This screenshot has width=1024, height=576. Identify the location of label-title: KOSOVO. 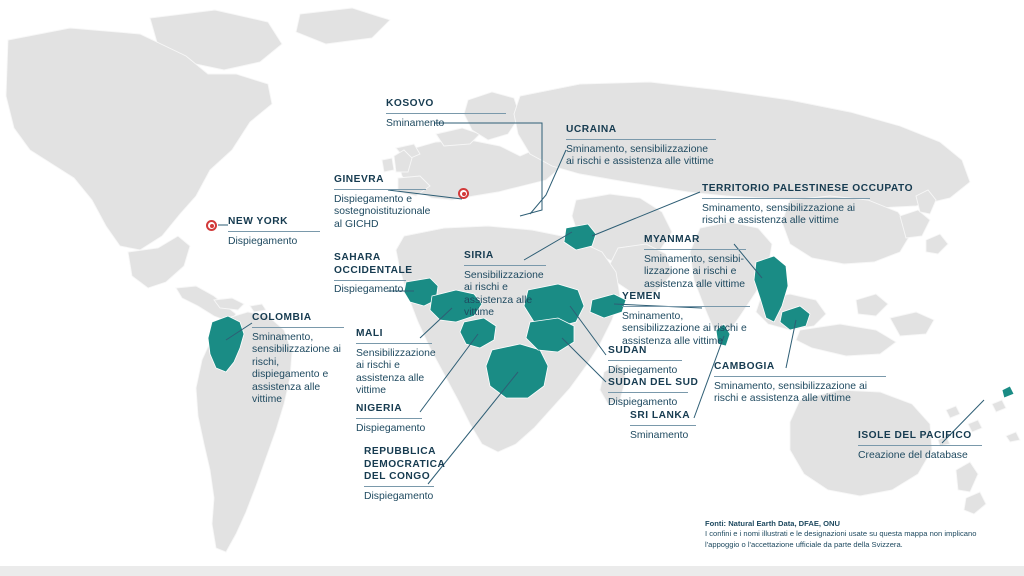
(410, 103).